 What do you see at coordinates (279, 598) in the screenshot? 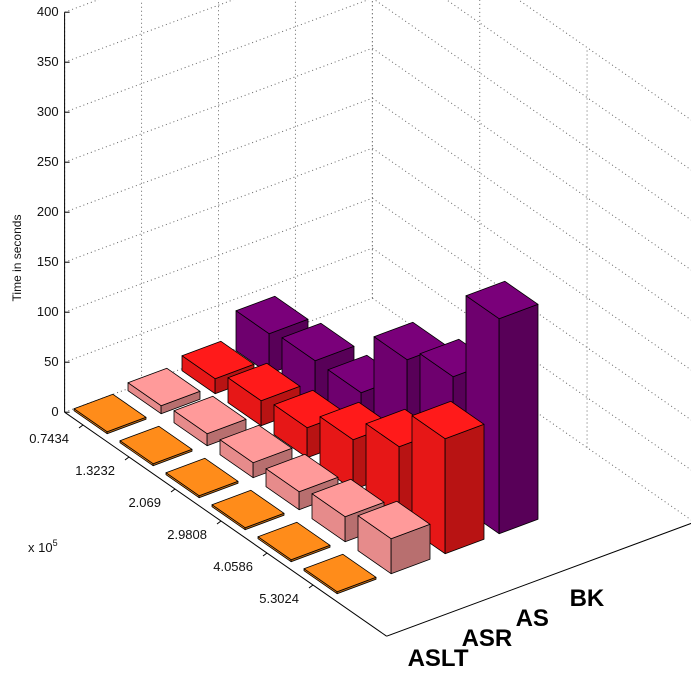
I see `x-tick-label: 5.3024` at bounding box center [279, 598].